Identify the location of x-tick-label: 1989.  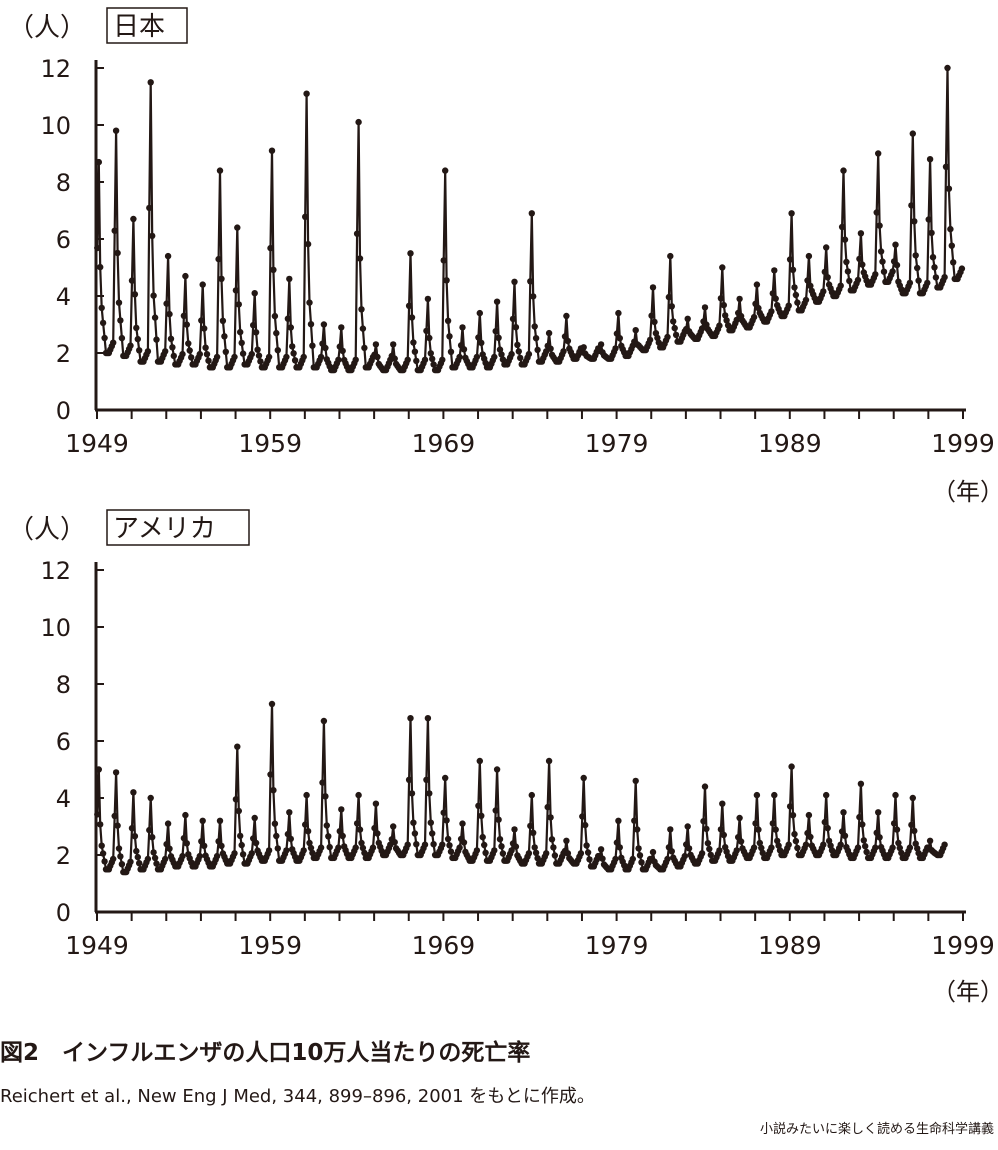
(790, 945).